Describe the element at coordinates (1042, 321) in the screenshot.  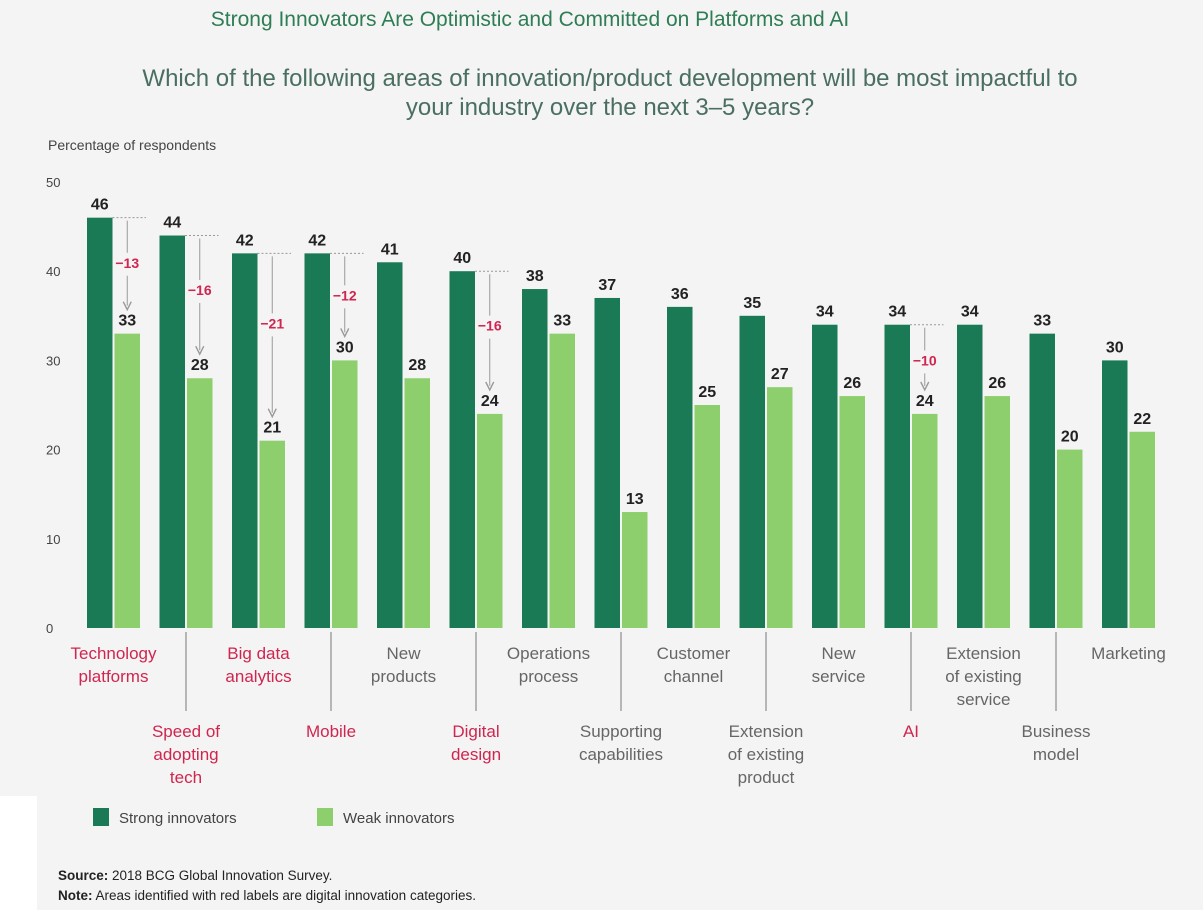
I see `strong-value-label: 33` at that location.